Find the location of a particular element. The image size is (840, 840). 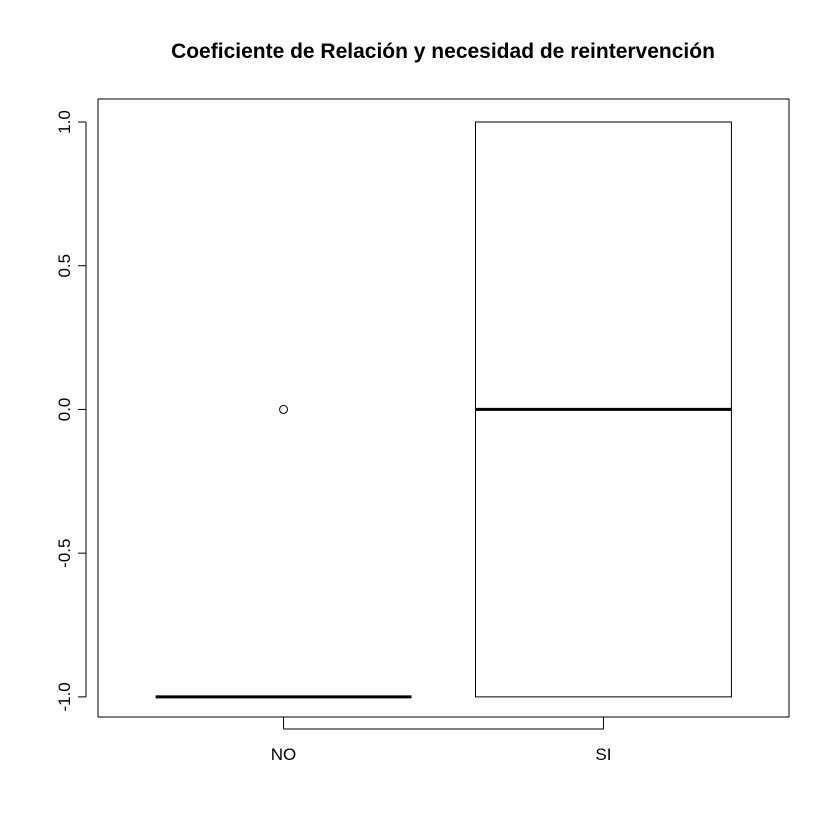

y-tick-label: -1.0 is located at coordinates (64, 696).